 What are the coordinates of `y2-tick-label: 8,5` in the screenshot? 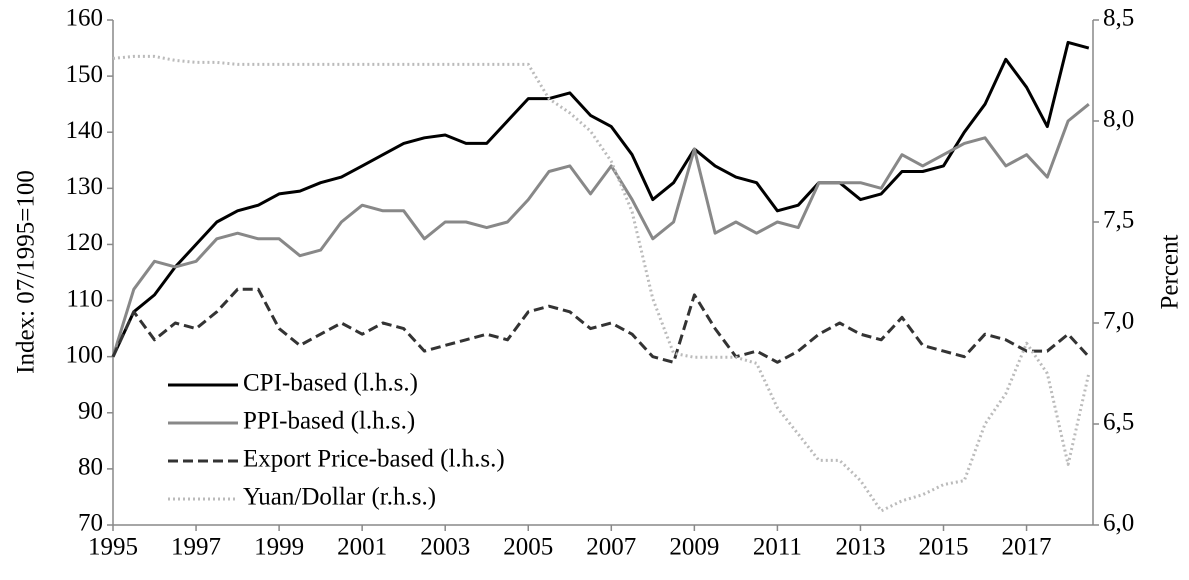 It's located at (1118, 18).